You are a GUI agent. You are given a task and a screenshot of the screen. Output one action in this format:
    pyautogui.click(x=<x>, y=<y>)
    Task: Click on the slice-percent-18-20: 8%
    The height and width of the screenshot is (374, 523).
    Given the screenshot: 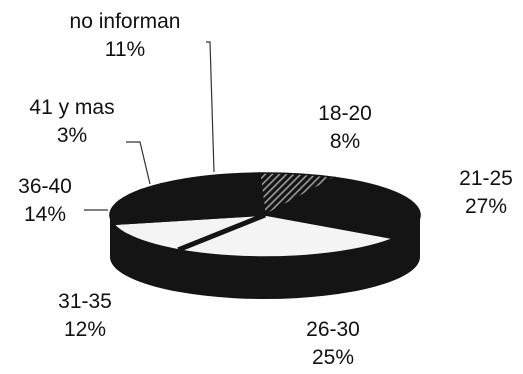 What is the action you would take?
    pyautogui.click(x=345, y=141)
    